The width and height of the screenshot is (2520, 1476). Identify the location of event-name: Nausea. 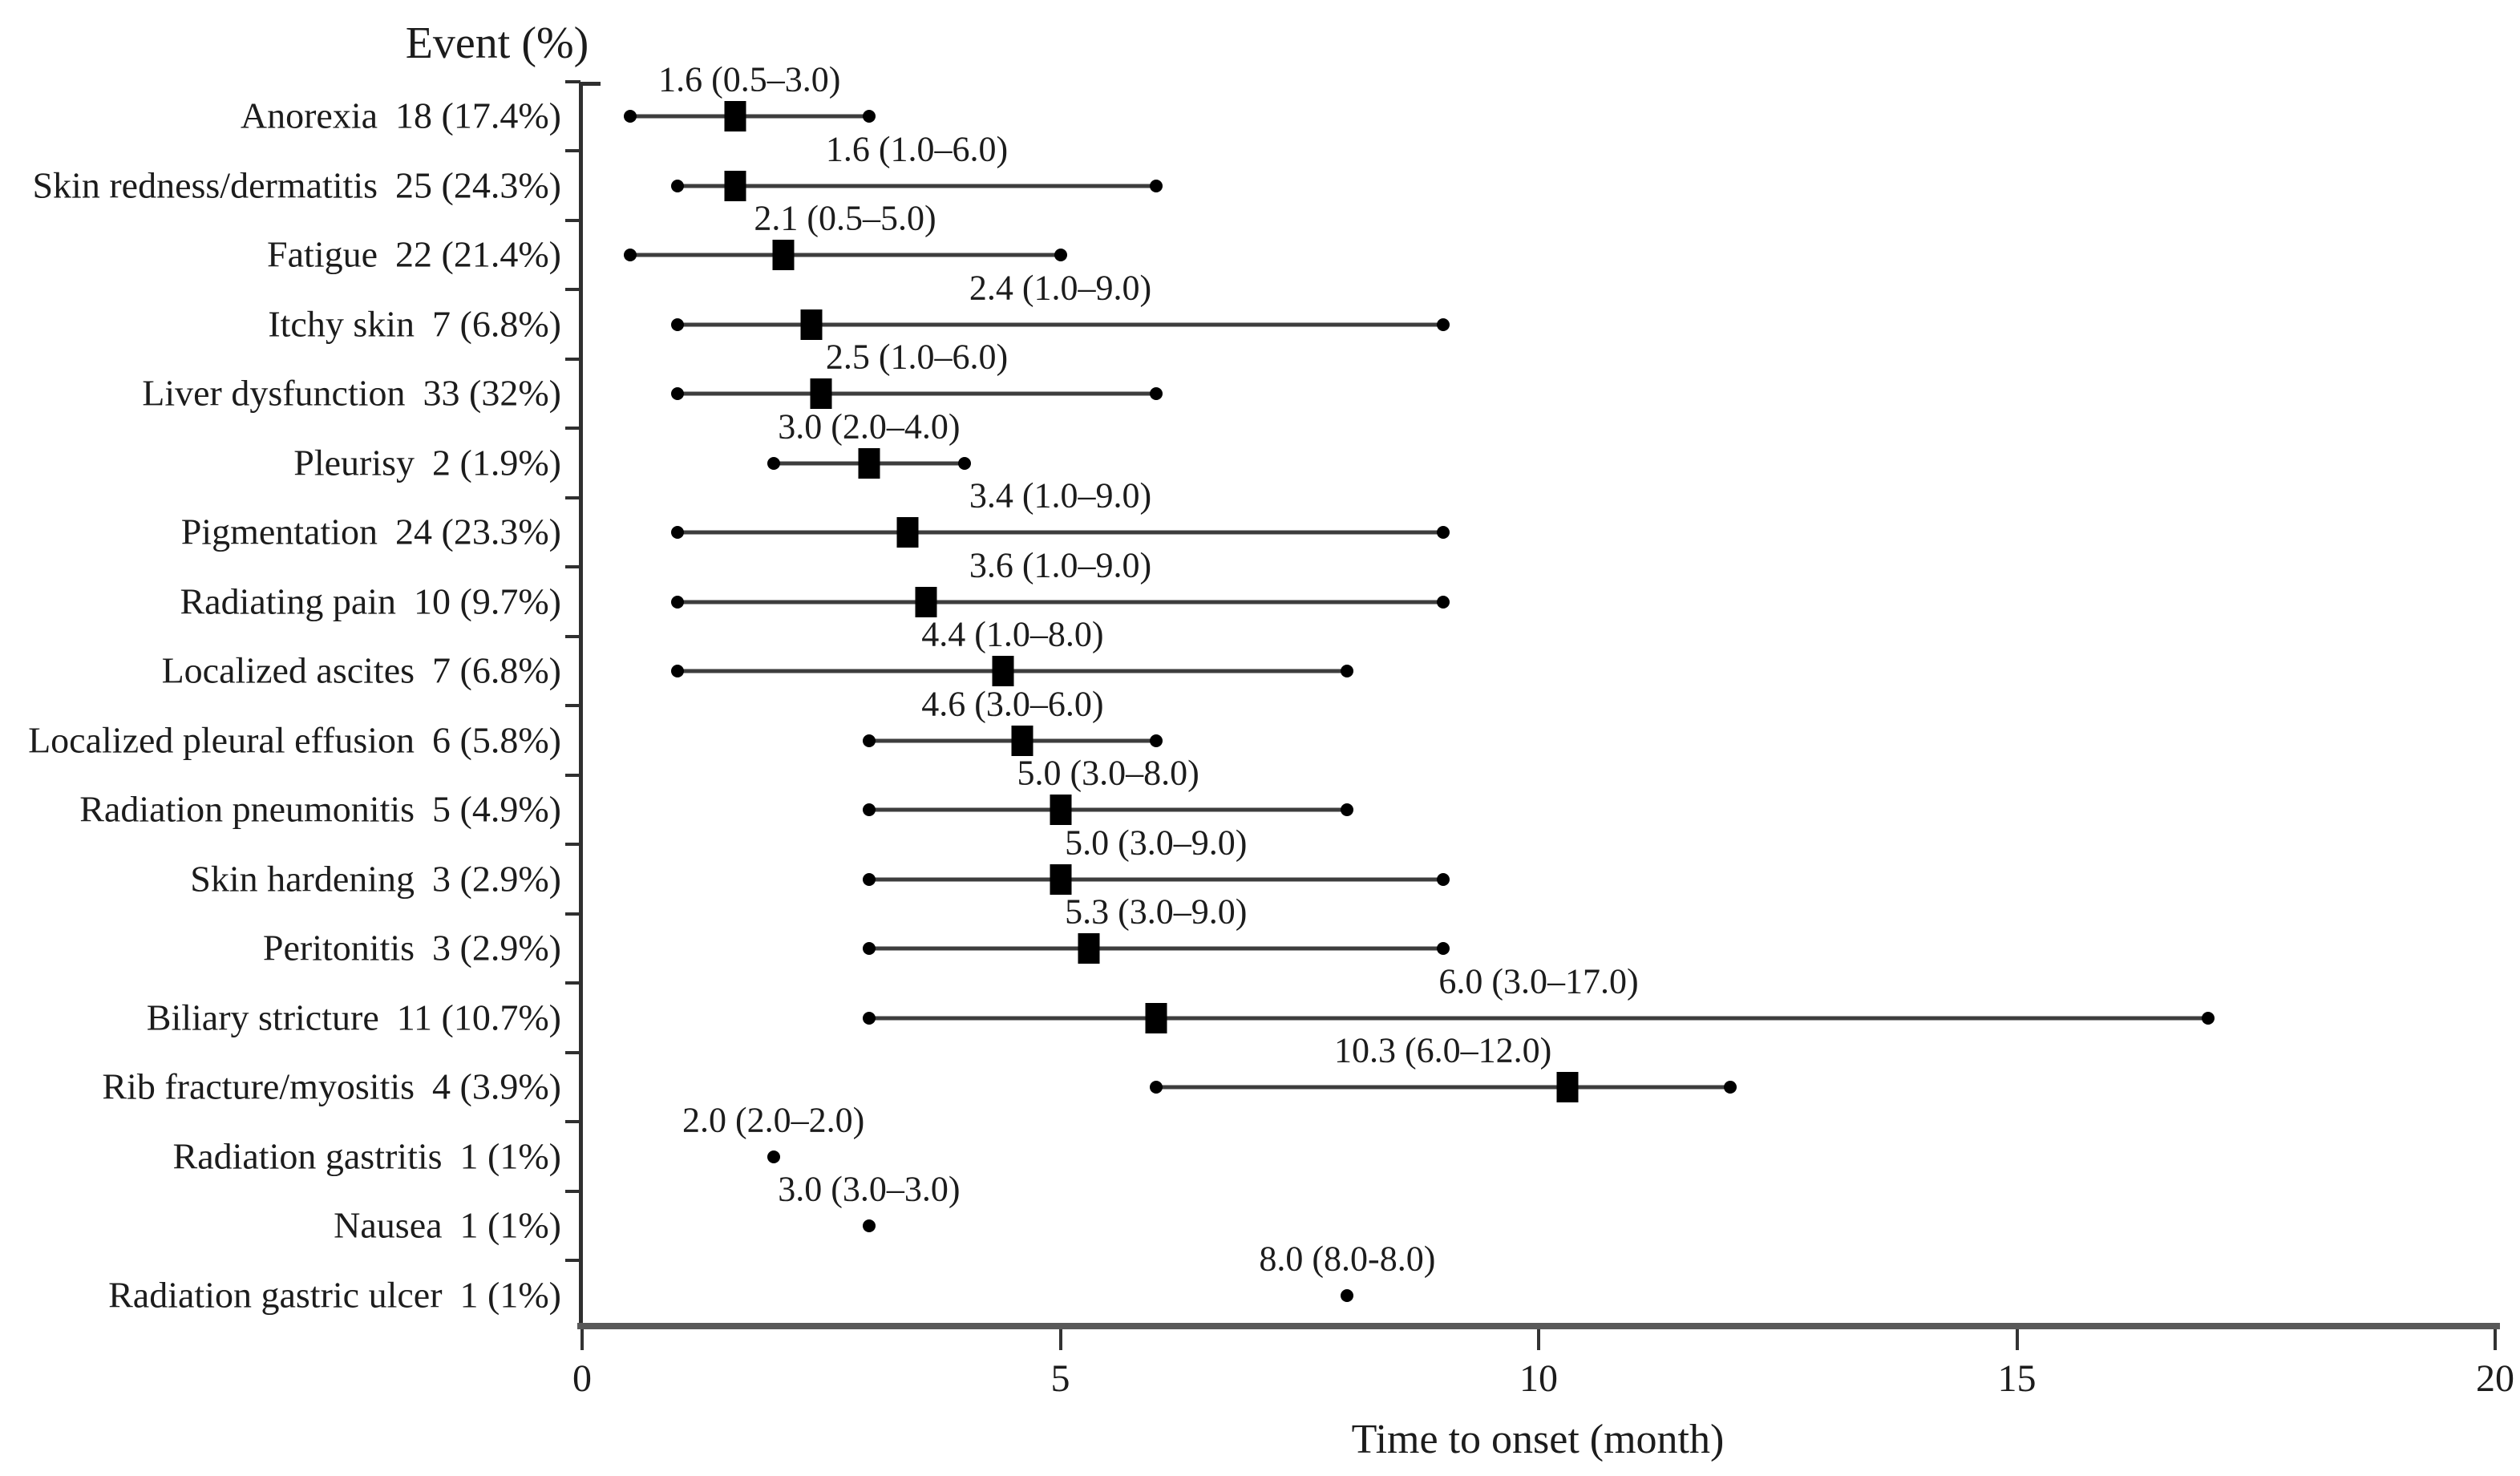
(388, 1225).